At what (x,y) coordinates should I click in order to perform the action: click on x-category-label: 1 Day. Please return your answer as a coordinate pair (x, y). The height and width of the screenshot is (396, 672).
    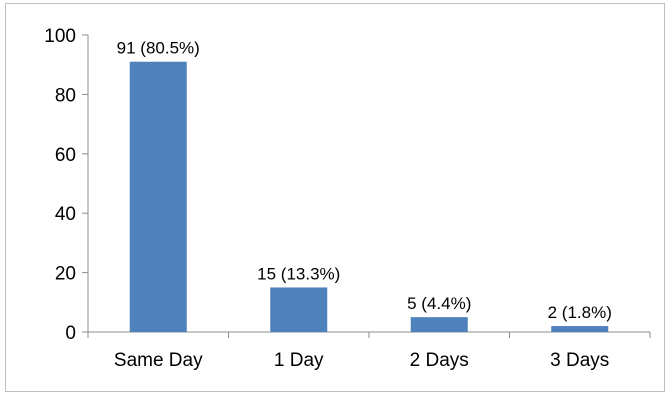
    Looking at the image, I should click on (299, 360).